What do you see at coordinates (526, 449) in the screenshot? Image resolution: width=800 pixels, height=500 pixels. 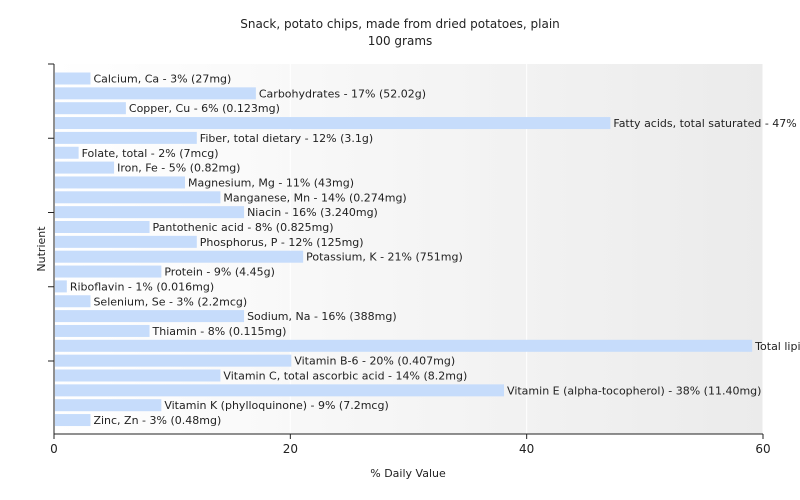 I see `x-tick-label: 40` at bounding box center [526, 449].